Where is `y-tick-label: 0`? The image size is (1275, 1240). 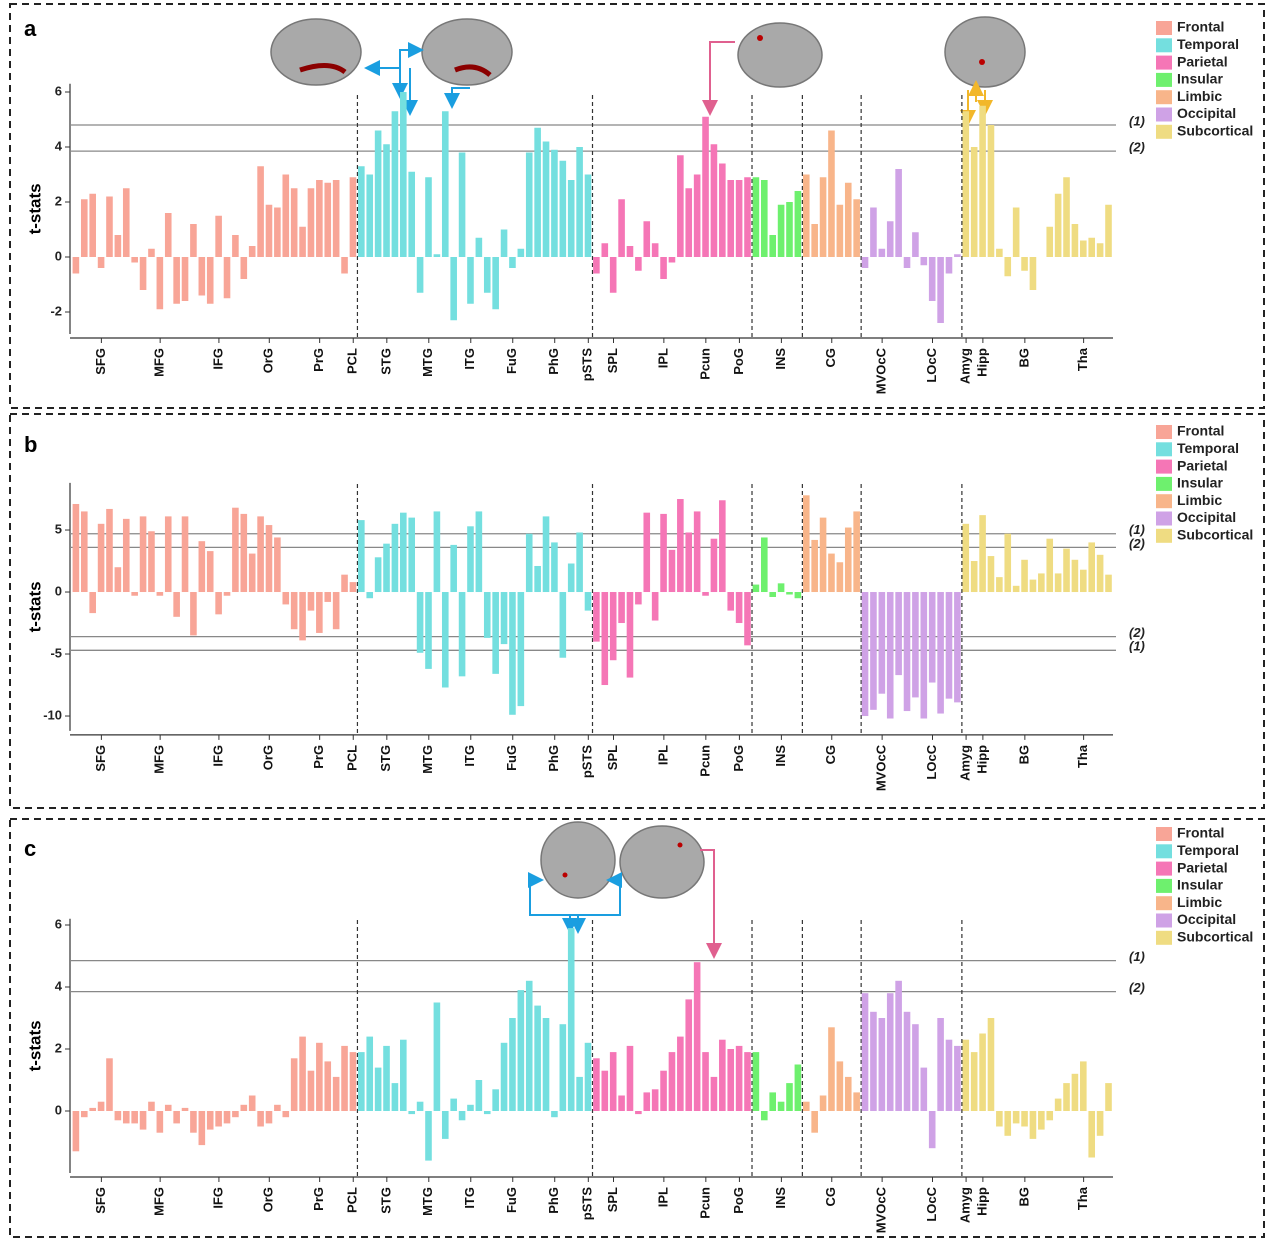
y-tick-label: 0 is located at coordinates (58, 1109).